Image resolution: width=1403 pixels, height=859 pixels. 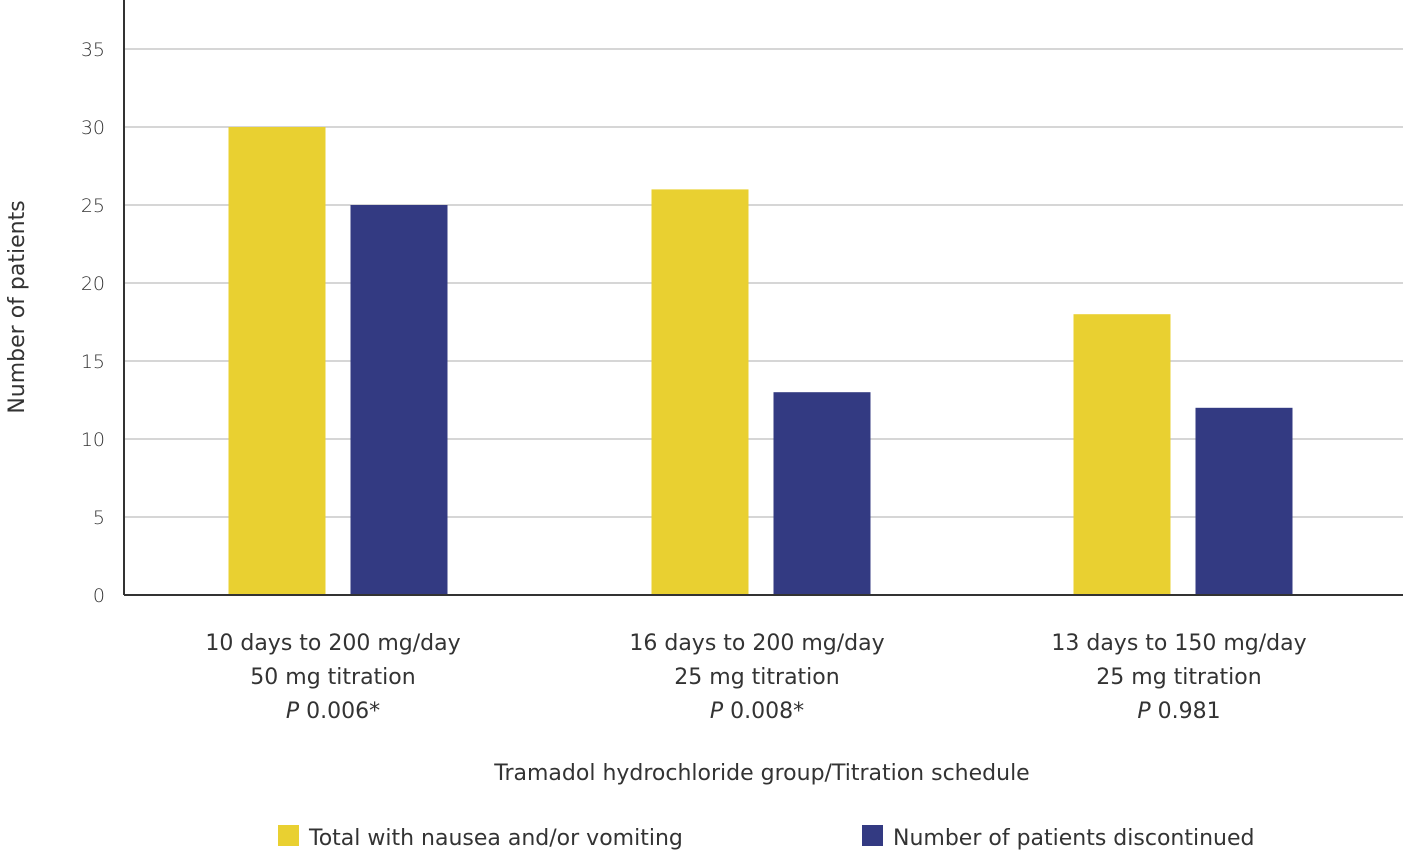 I want to click on legend-swatch-nausea-vomiting, so click(x=288, y=835).